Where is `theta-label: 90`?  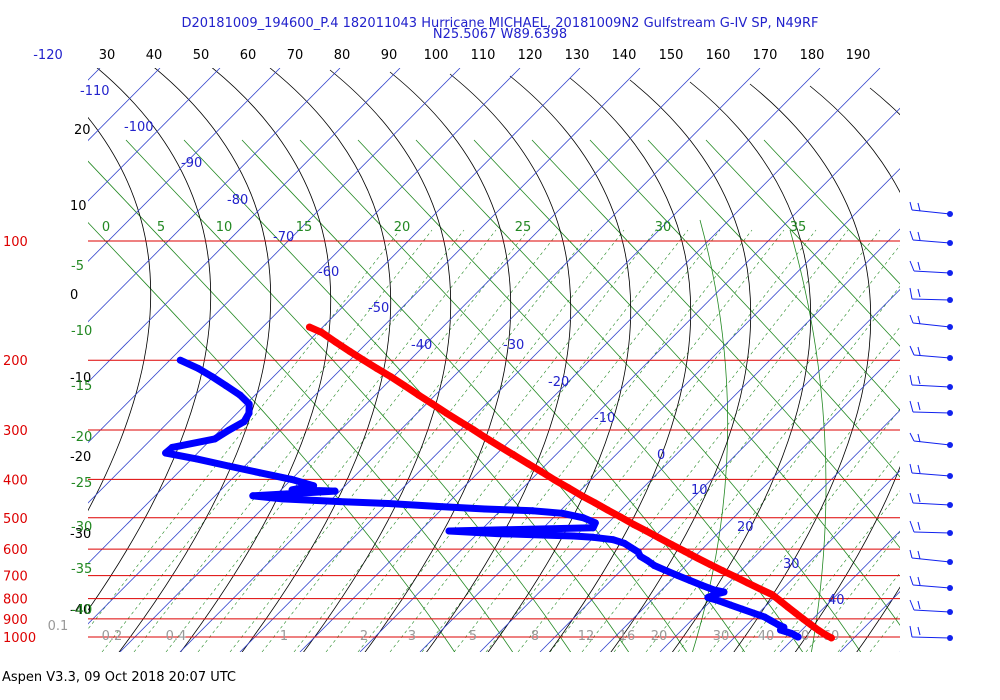
theta-label: 90 is located at coordinates (389, 55).